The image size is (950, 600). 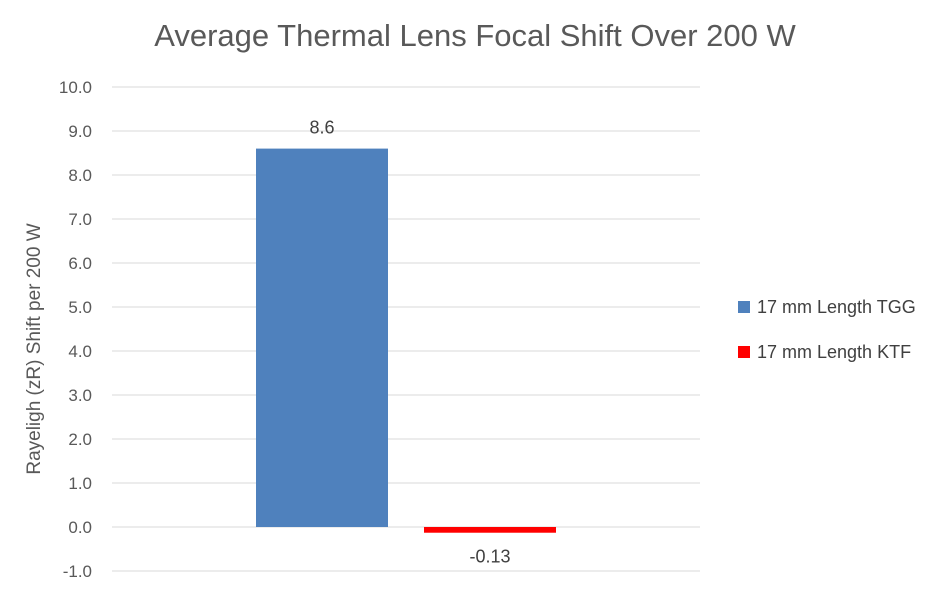 What do you see at coordinates (80, 263) in the screenshot?
I see `y-tick-label: 6.0` at bounding box center [80, 263].